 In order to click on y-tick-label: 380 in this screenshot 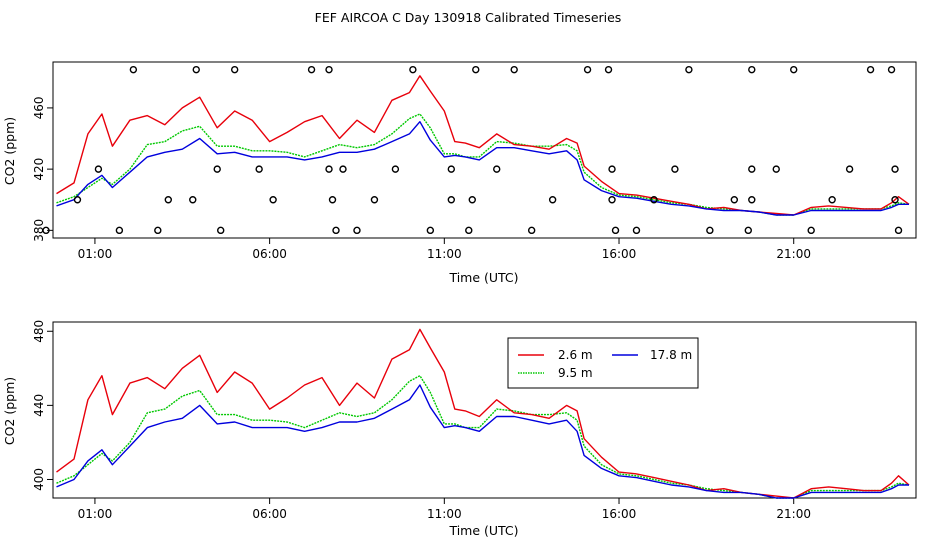, I will do `click(39, 230)`.